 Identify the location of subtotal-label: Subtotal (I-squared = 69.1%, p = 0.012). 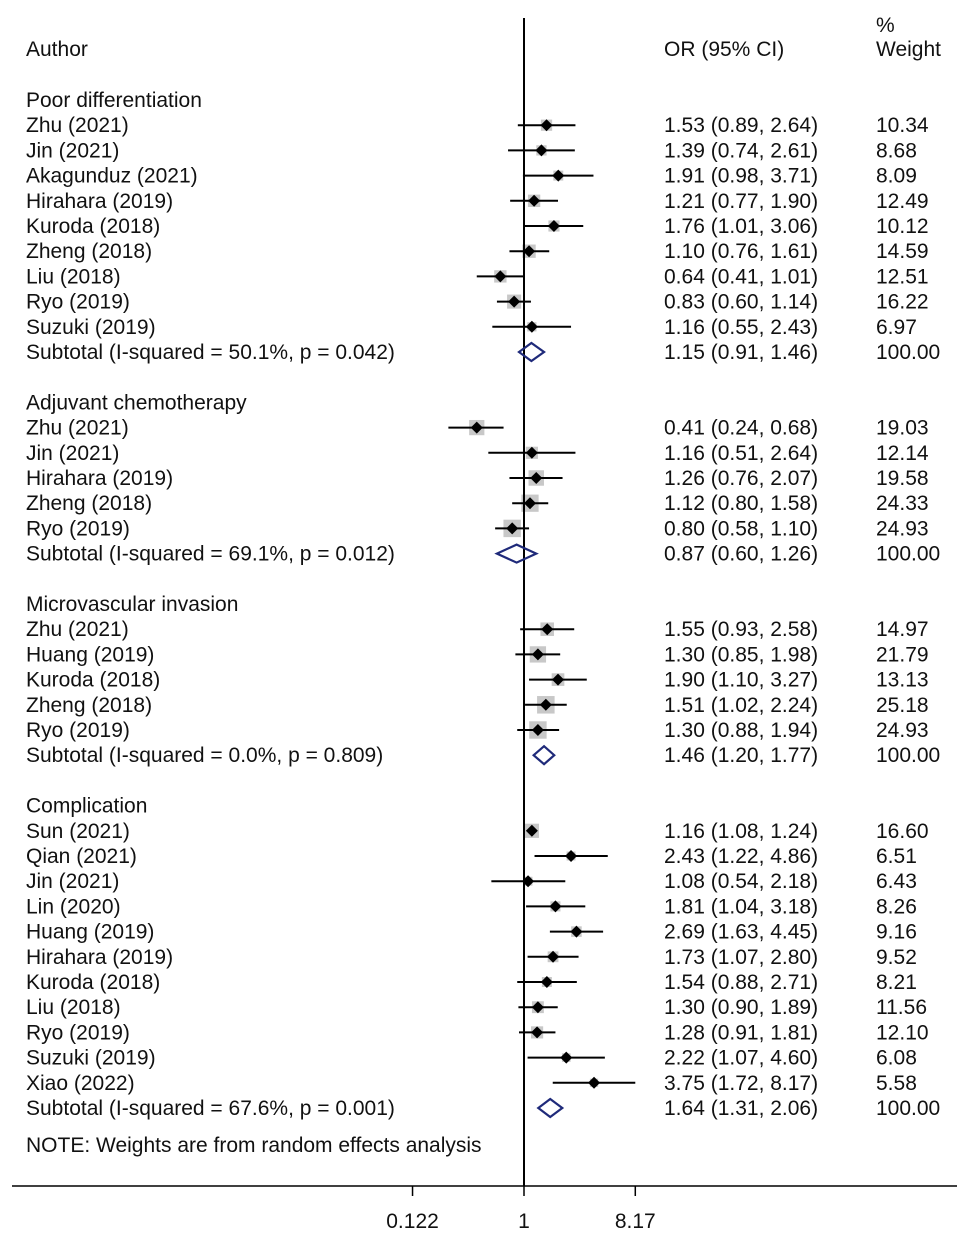
(210, 554).